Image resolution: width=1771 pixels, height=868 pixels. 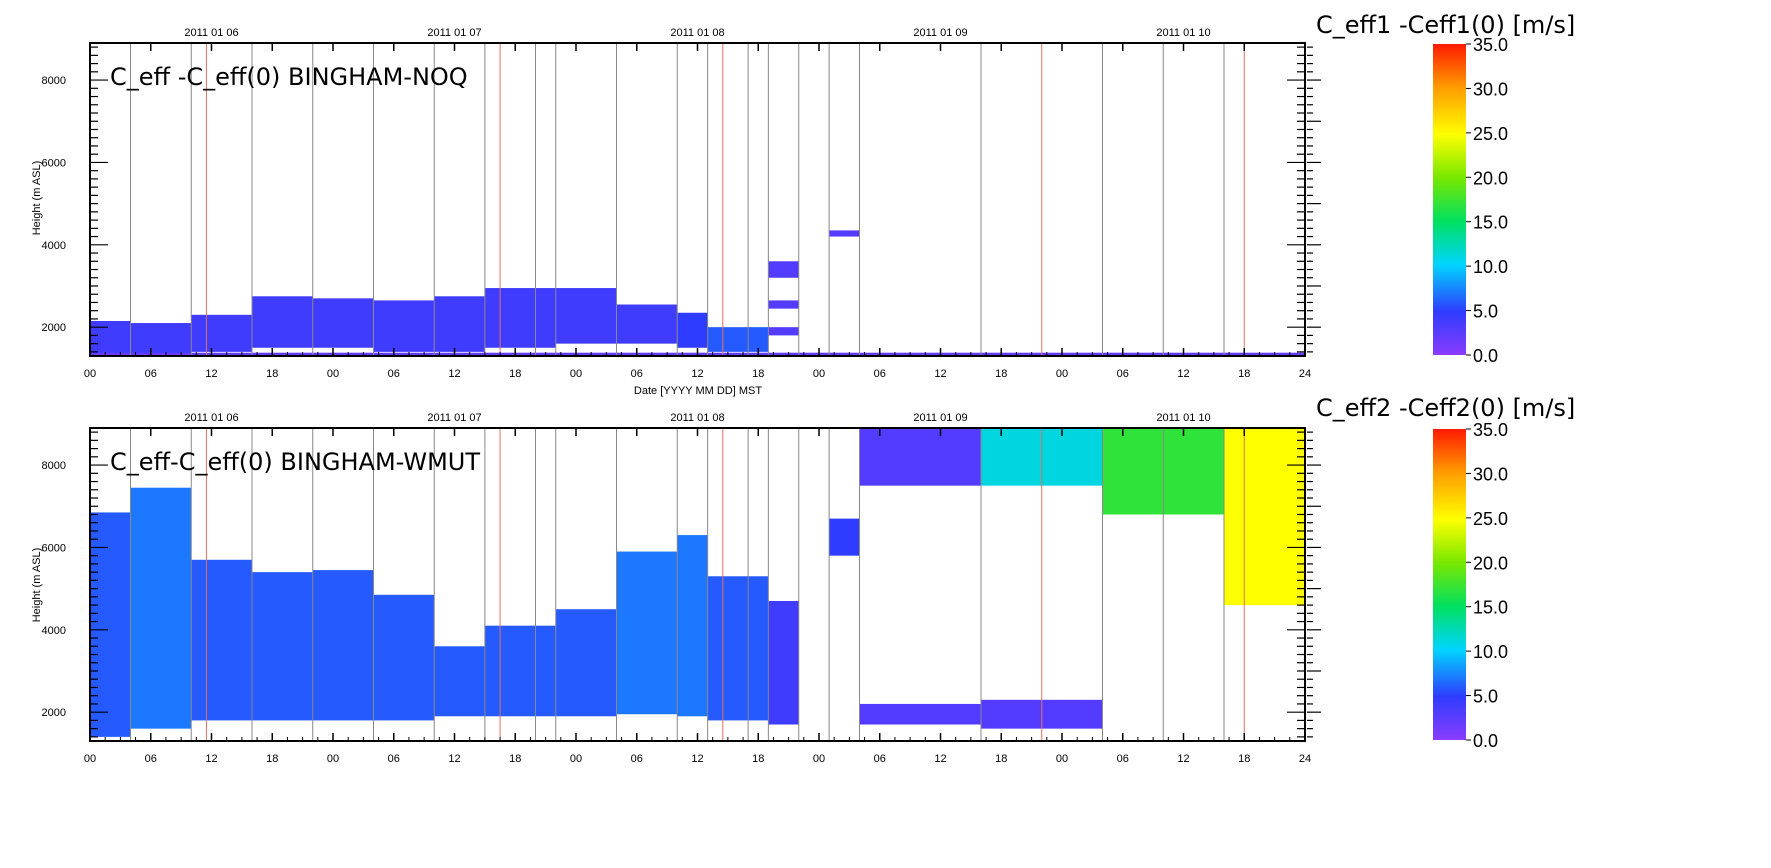 I want to click on p1-xtick-label-5: 06, so click(x=394, y=374).